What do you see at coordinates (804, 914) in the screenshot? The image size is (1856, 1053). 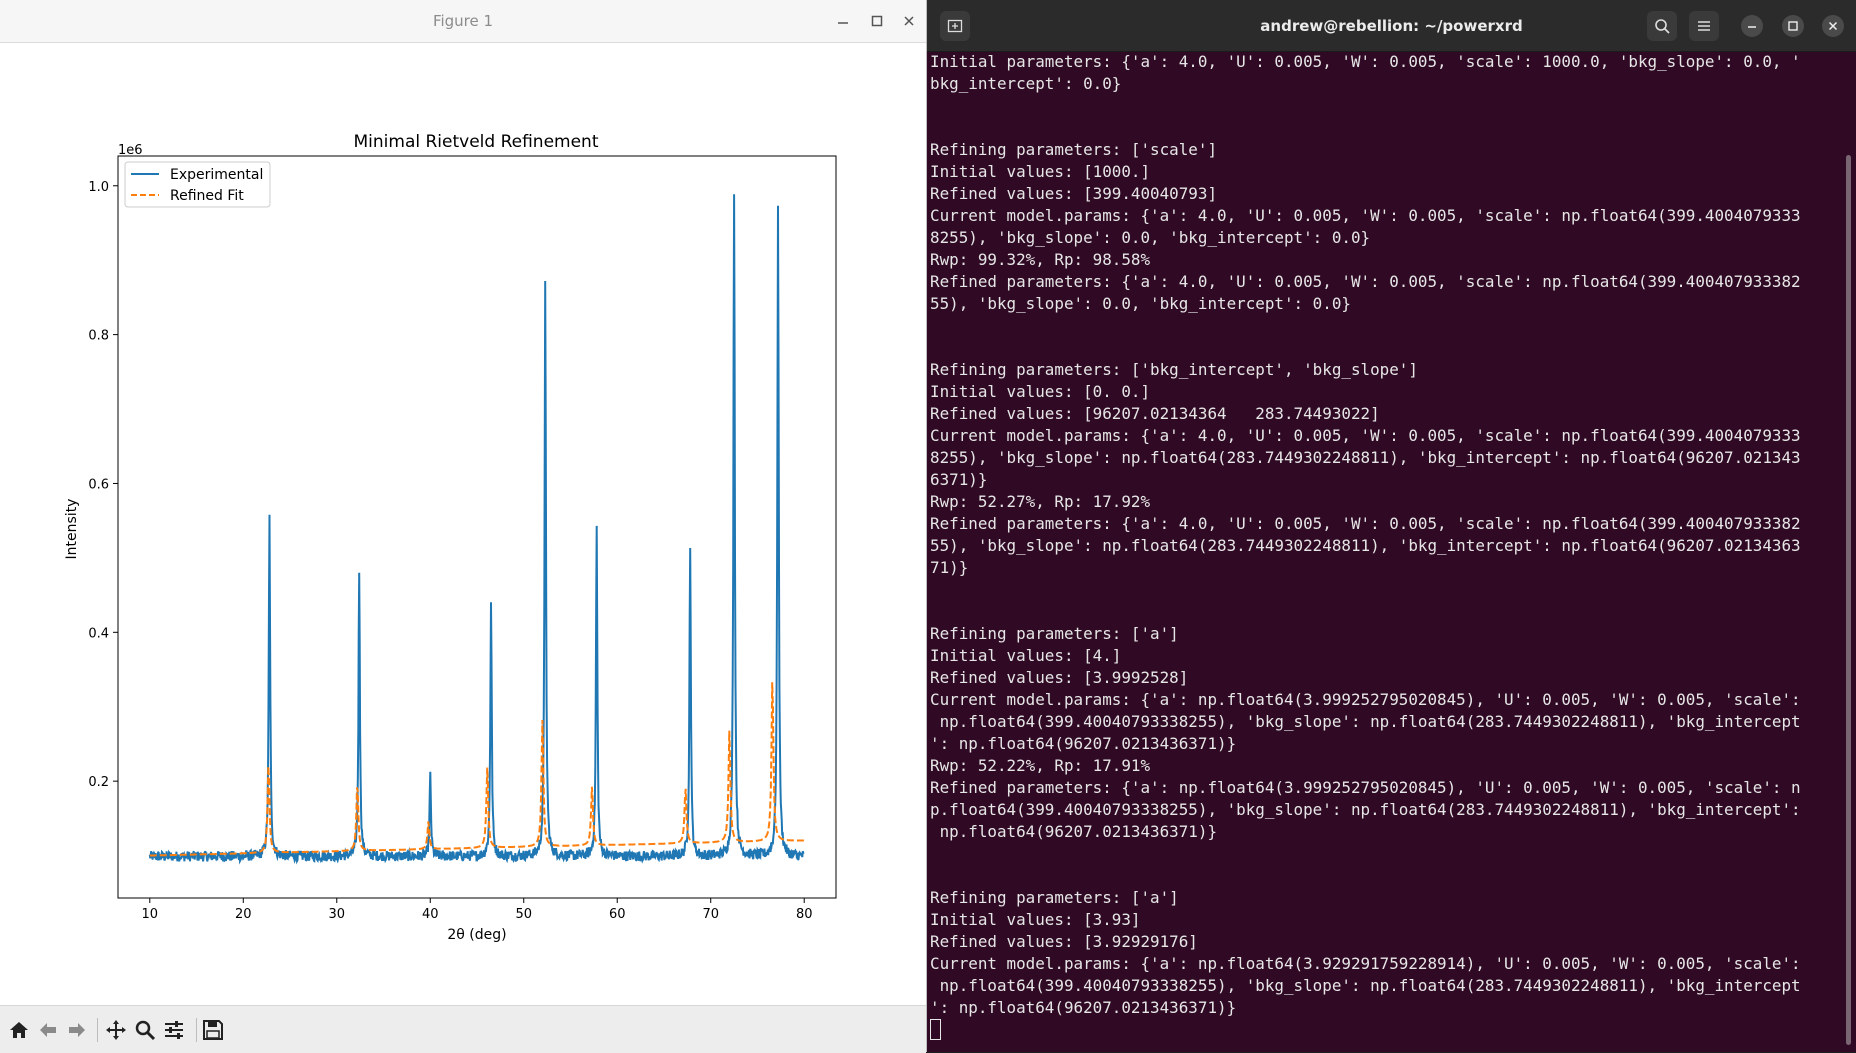 I see `x-tick-label: 80` at bounding box center [804, 914].